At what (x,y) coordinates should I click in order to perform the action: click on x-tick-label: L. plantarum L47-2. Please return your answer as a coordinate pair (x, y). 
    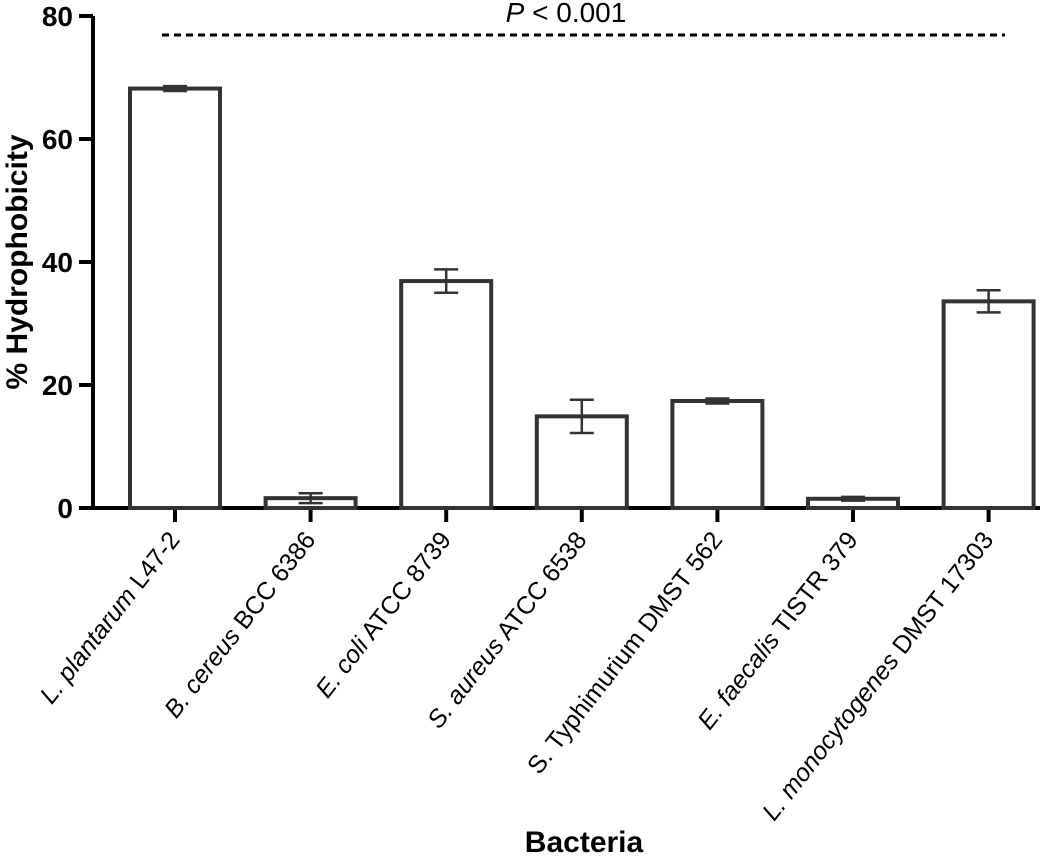
    Looking at the image, I should click on (109, 617).